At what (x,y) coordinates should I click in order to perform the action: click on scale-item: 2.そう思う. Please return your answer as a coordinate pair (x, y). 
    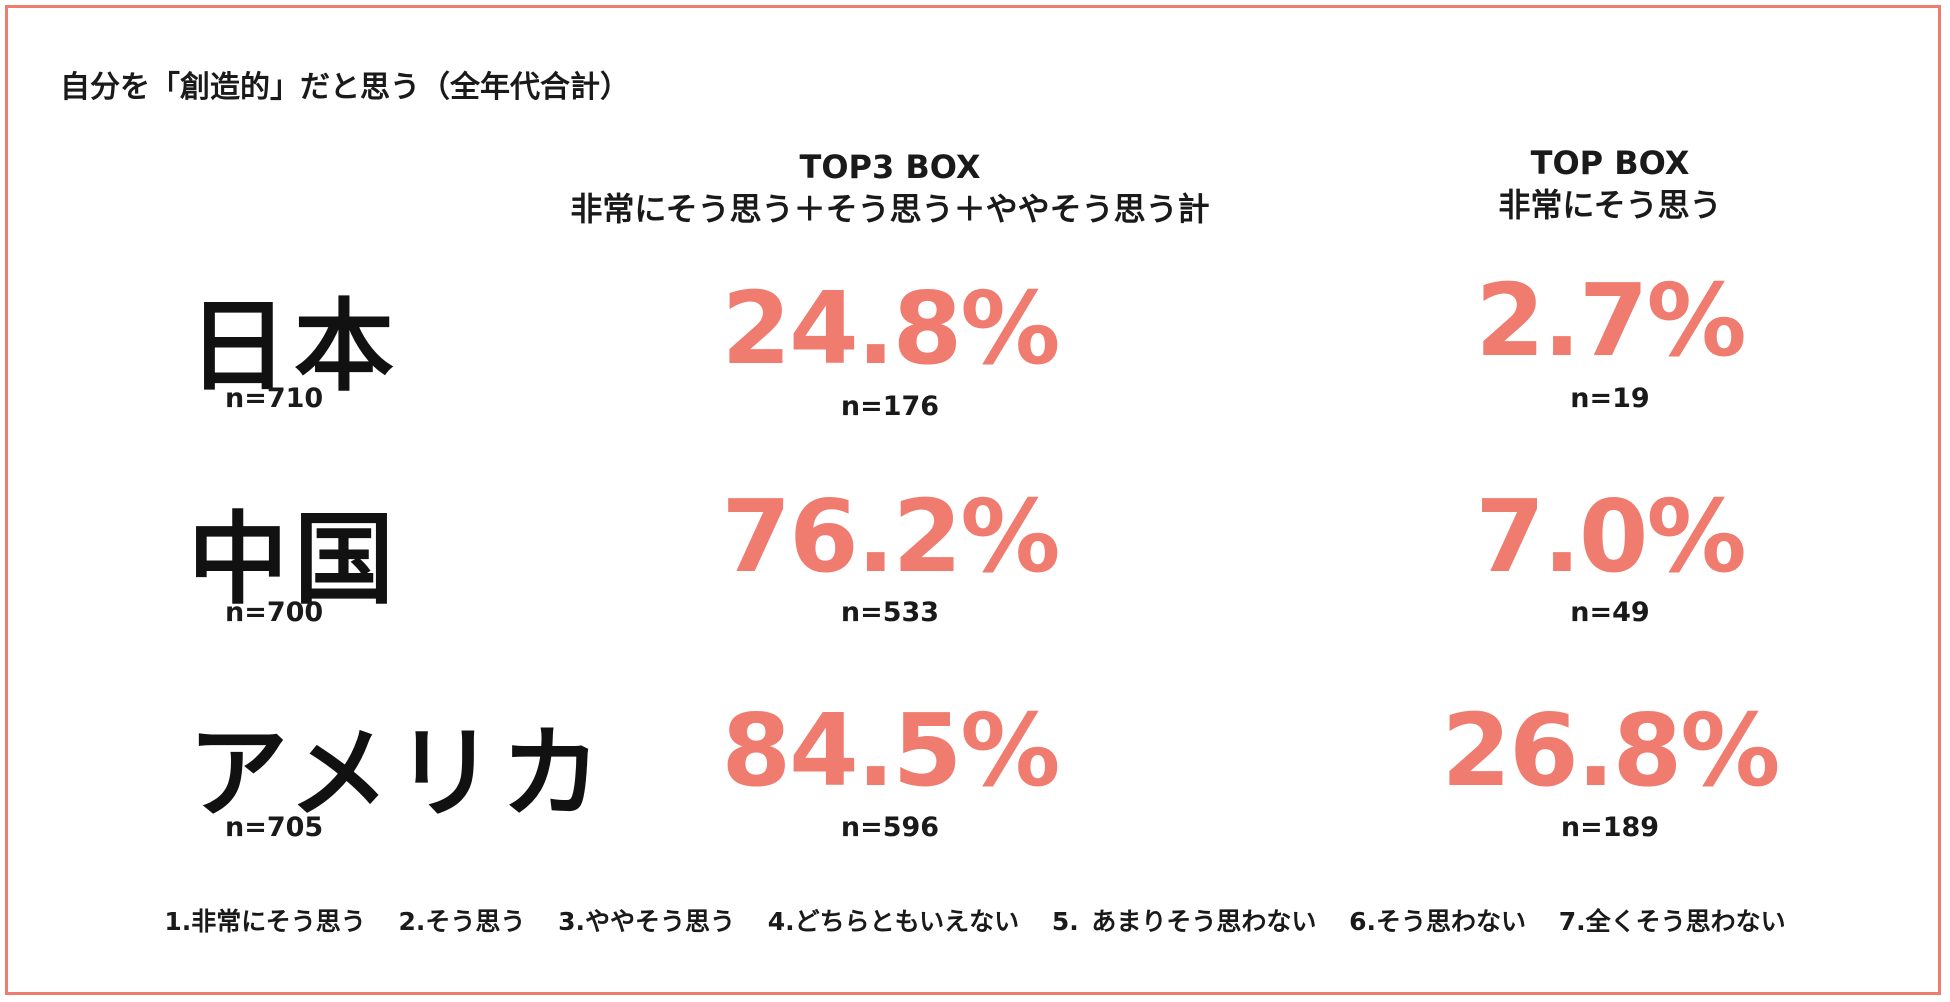
    Looking at the image, I should click on (462, 921).